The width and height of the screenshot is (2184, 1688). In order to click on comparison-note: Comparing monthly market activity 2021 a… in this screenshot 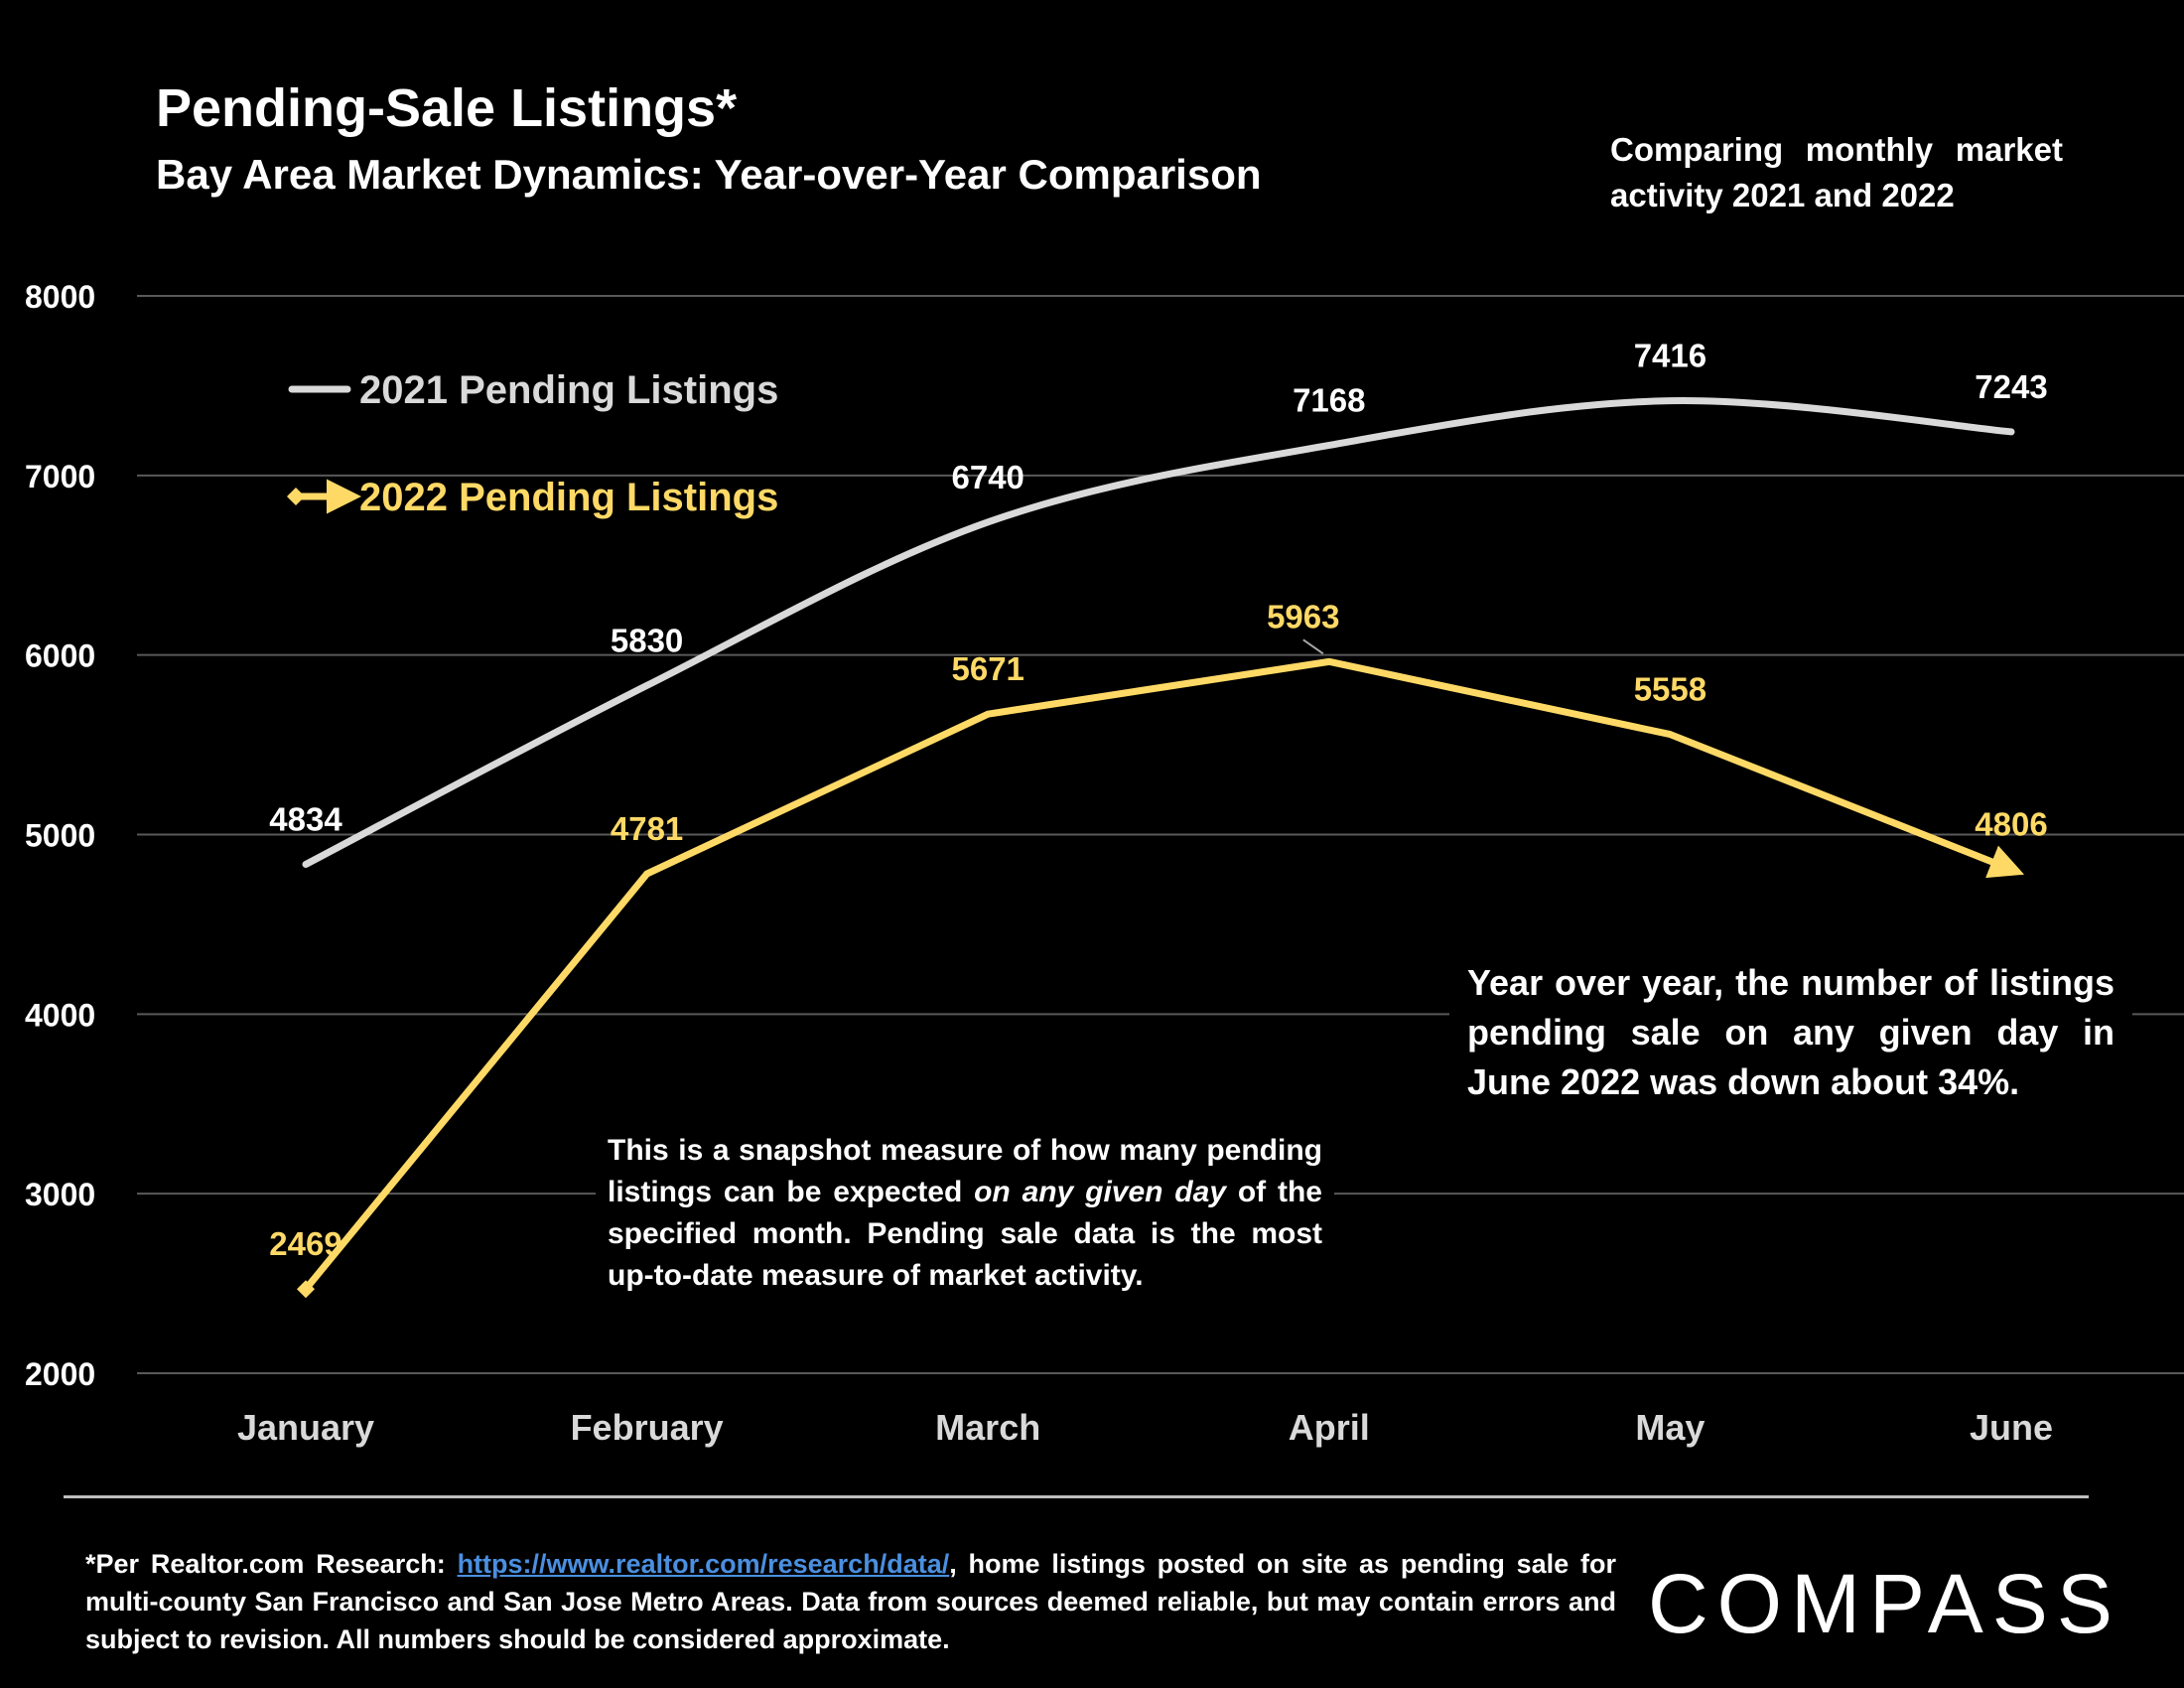, I will do `click(1836, 172)`.